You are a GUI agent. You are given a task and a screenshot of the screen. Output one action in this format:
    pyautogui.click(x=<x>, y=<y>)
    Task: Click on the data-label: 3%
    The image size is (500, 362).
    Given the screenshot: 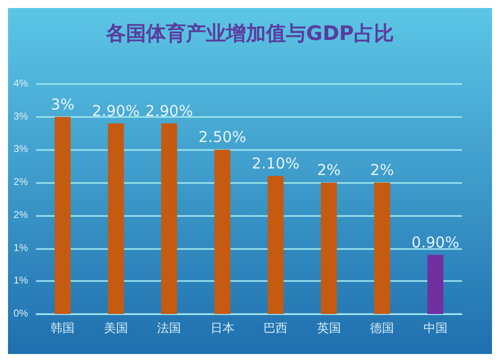 What is the action you would take?
    pyautogui.click(x=62, y=104)
    